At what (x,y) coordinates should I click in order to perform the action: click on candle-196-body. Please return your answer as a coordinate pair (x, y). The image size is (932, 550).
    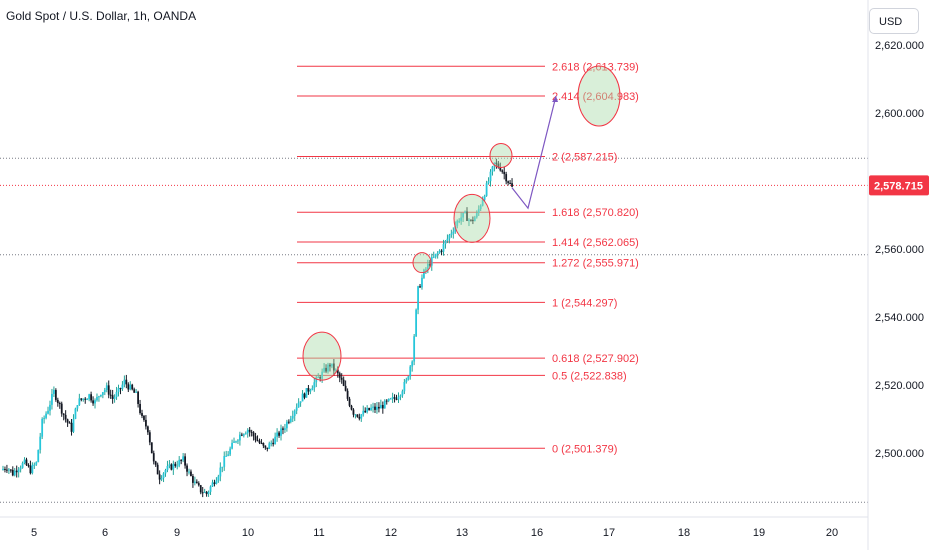
    Looking at the image, I should click on (386, 401).